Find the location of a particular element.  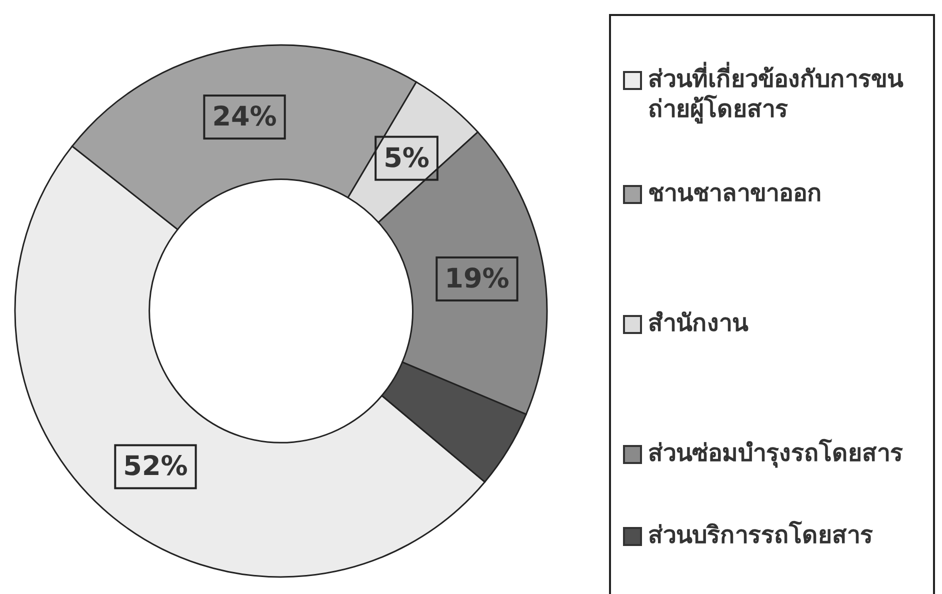

legend-label: สำนักงาน is located at coordinates (698, 323).